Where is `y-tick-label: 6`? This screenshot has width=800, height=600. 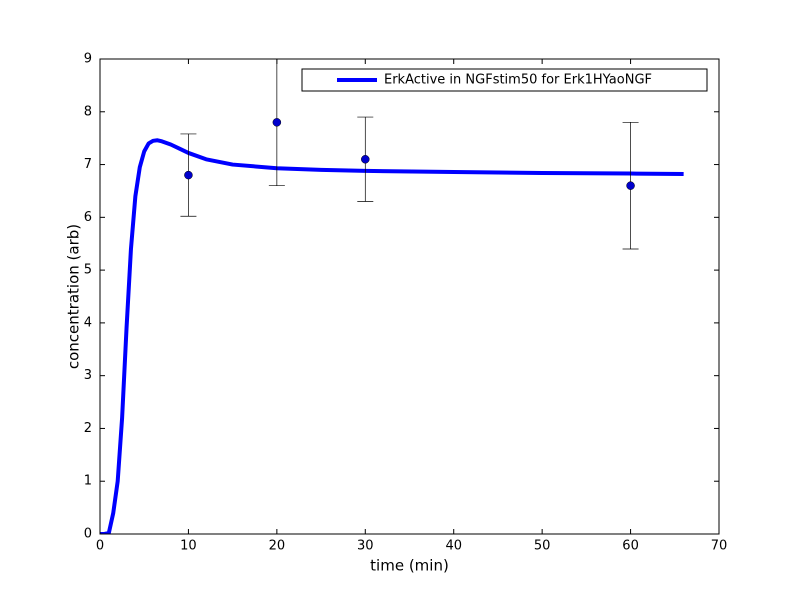 y-tick-label: 6 is located at coordinates (88, 217).